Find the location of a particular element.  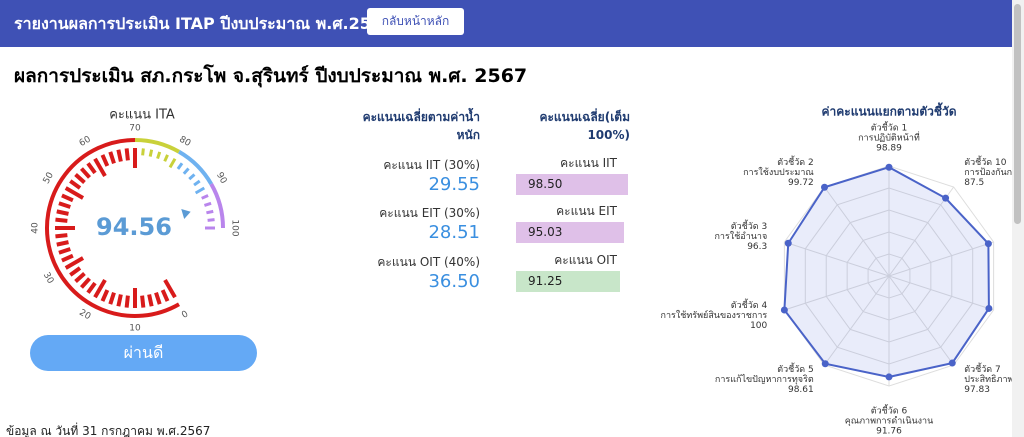

radar-axis-label: การใช้ทรัพย์สินของราชการ is located at coordinates (714, 315).